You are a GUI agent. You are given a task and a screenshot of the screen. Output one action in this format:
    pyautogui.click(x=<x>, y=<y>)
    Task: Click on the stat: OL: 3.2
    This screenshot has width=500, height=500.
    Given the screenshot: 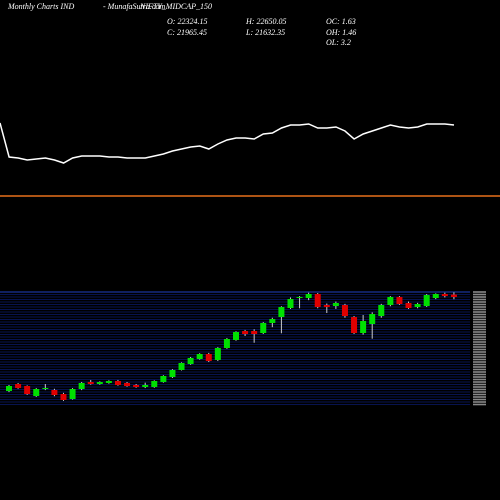 What is the action you would take?
    pyautogui.click(x=338, y=42)
    